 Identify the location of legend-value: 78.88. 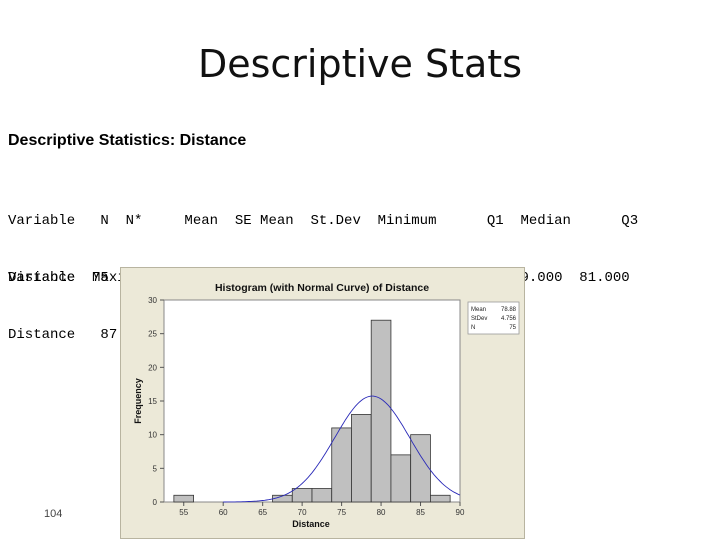
(509, 310).